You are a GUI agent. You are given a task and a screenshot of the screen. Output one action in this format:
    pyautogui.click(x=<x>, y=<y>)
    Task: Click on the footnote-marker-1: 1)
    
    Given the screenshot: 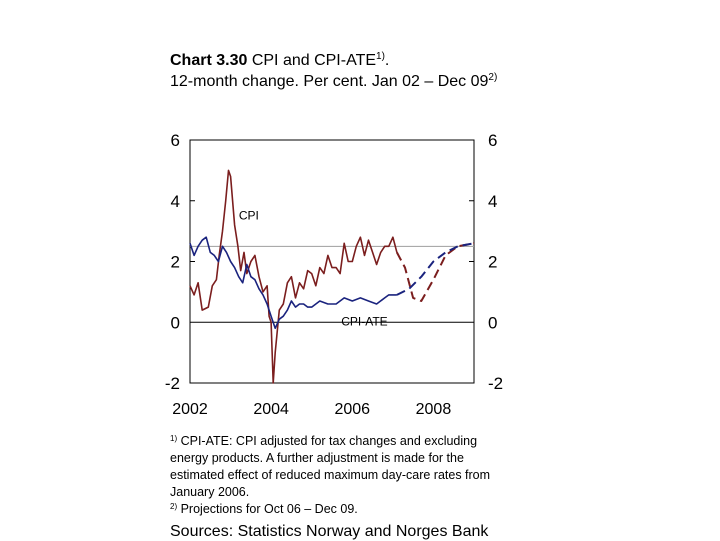 What is the action you would take?
    pyautogui.click(x=174, y=438)
    